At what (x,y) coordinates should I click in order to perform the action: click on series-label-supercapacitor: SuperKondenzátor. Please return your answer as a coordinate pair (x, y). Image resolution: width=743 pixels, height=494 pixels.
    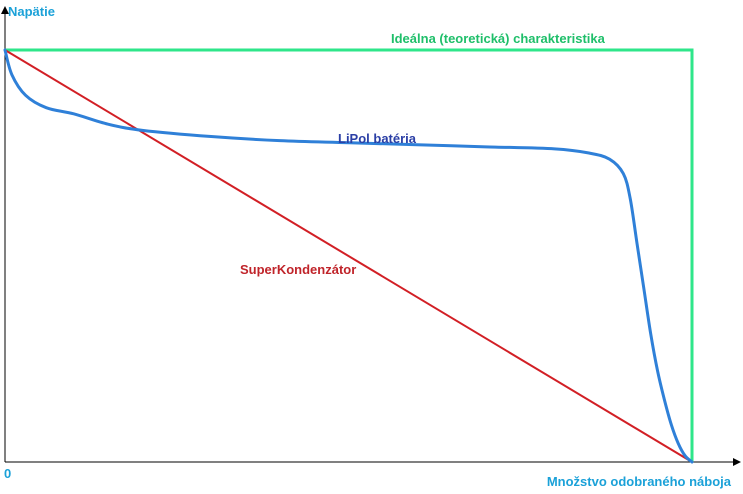
    Looking at the image, I should click on (298, 269).